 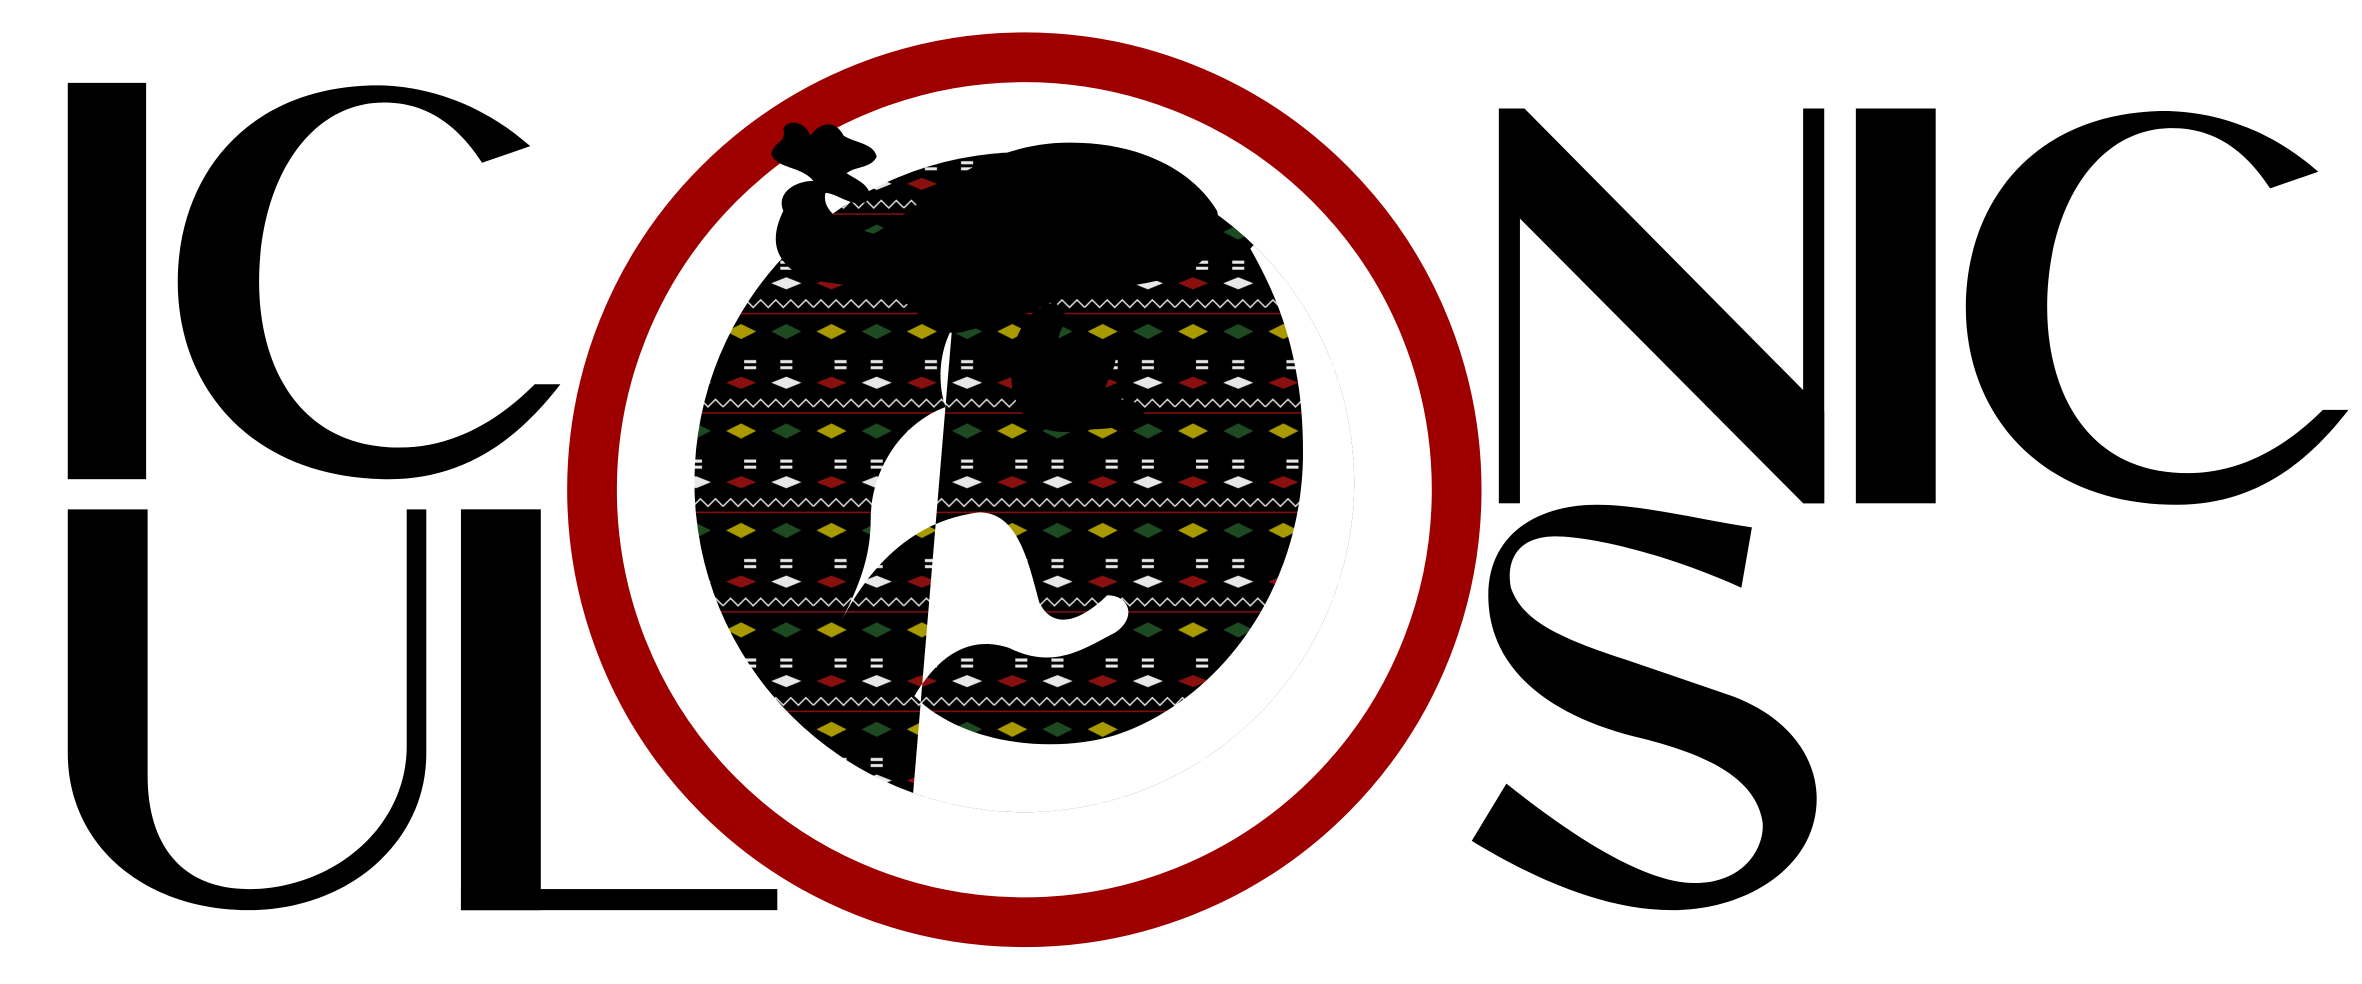 I want to click on letter-n-right, so click(x=1814, y=306).